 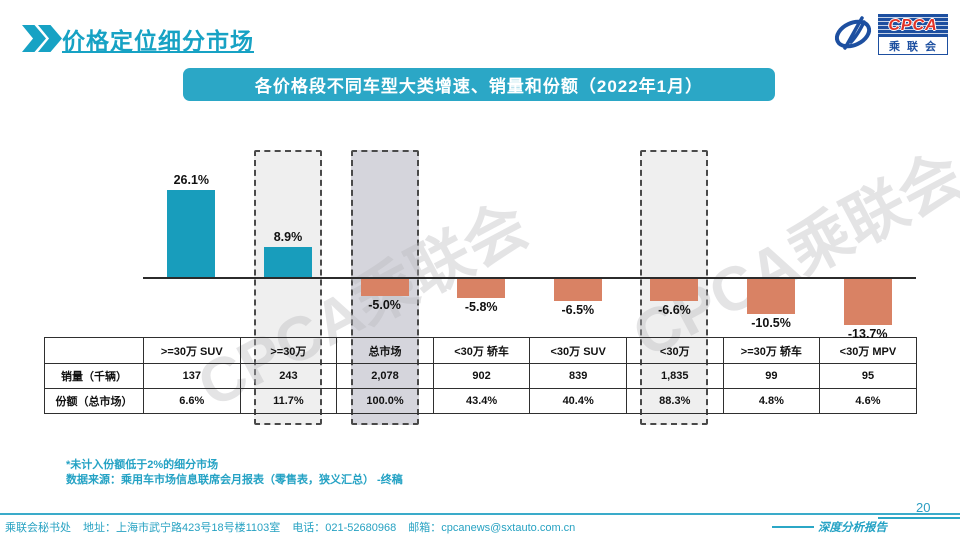 I want to click on table-column-header: <30万 MPV, so click(x=868, y=350).